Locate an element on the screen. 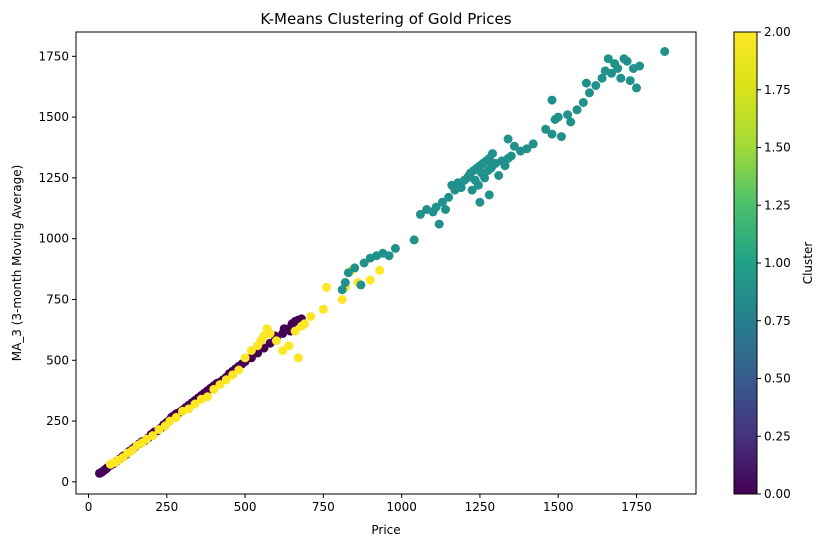  x-tick-label: 750 is located at coordinates (323, 507).